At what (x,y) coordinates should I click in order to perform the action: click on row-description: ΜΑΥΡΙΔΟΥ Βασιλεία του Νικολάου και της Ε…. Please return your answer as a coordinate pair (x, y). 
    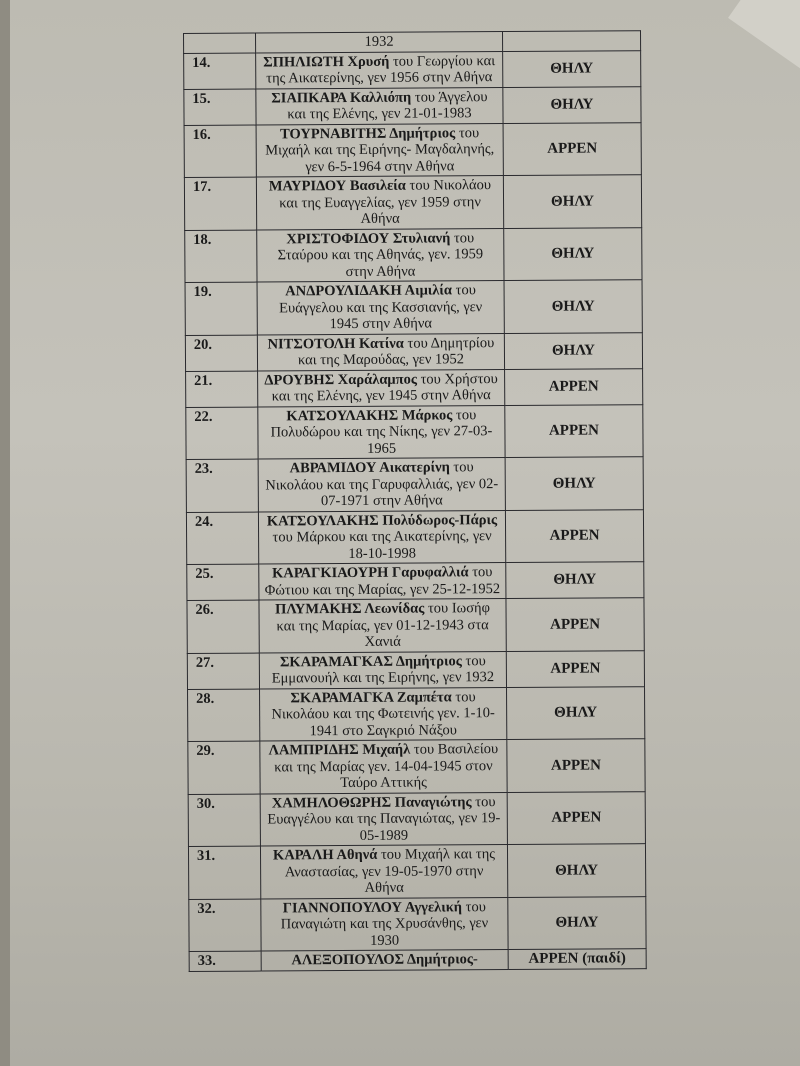
    Looking at the image, I should click on (380, 202).